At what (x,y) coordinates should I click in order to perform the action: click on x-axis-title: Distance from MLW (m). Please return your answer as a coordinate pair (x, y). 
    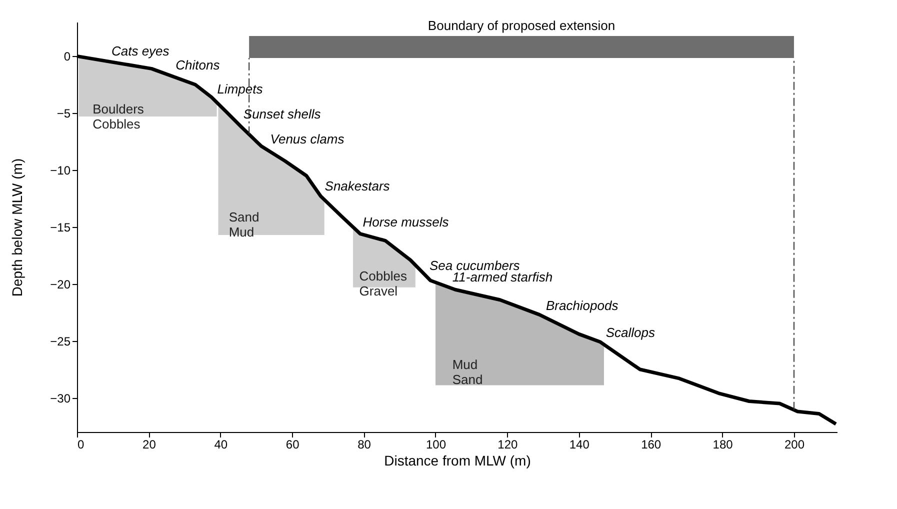
    Looking at the image, I should click on (457, 460).